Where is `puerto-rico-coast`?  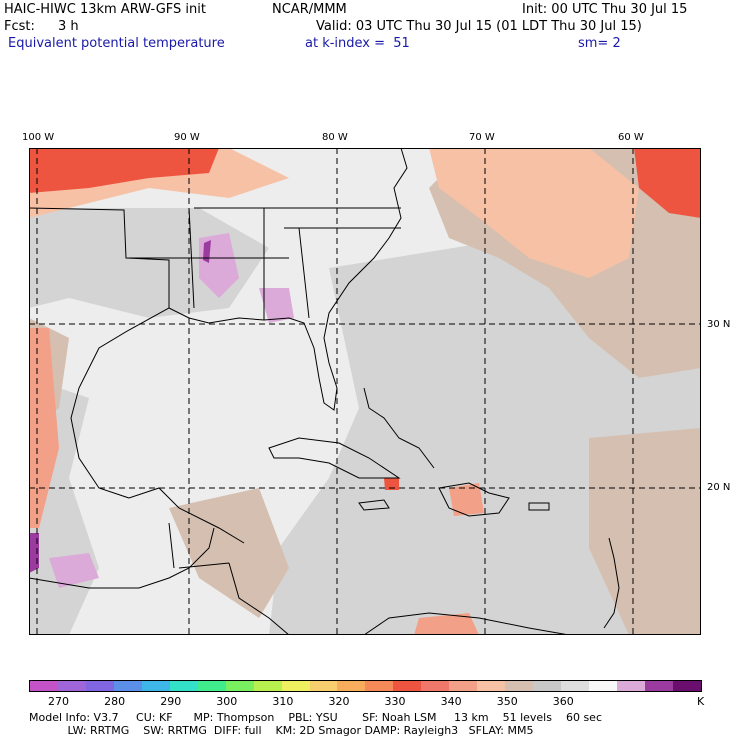 puerto-rico-coast is located at coordinates (539, 506).